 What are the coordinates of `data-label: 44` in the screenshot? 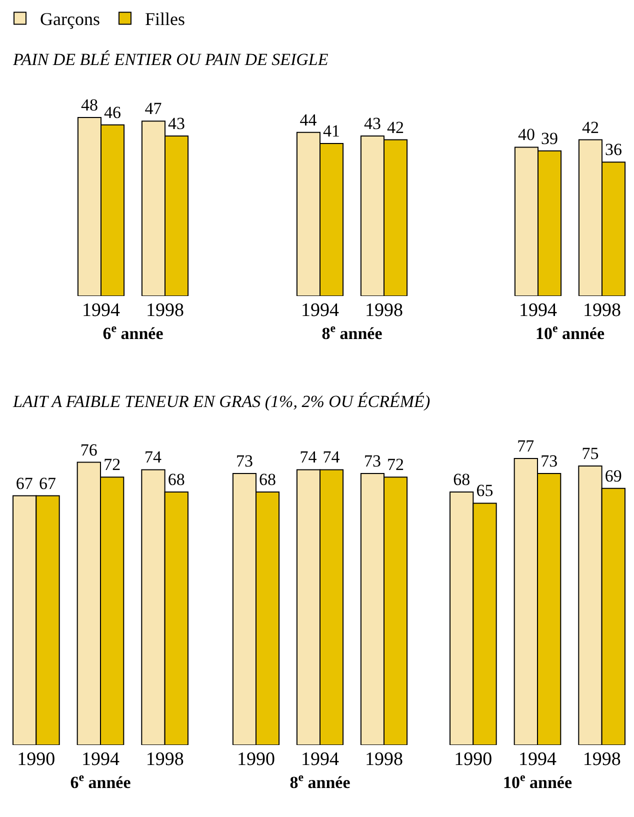 It's located at (309, 120).